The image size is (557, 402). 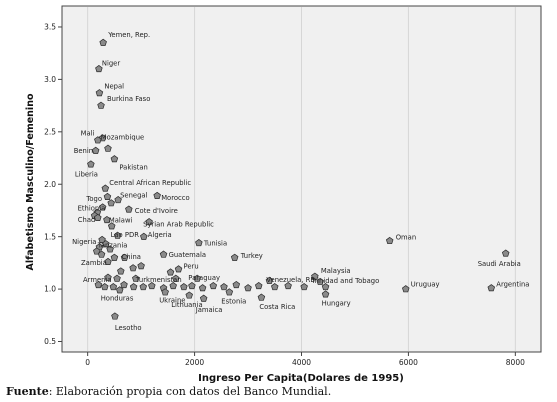 What do you see at coordinates (515, 362) in the screenshot?
I see `x-tick-label-4: 8000` at bounding box center [515, 362].